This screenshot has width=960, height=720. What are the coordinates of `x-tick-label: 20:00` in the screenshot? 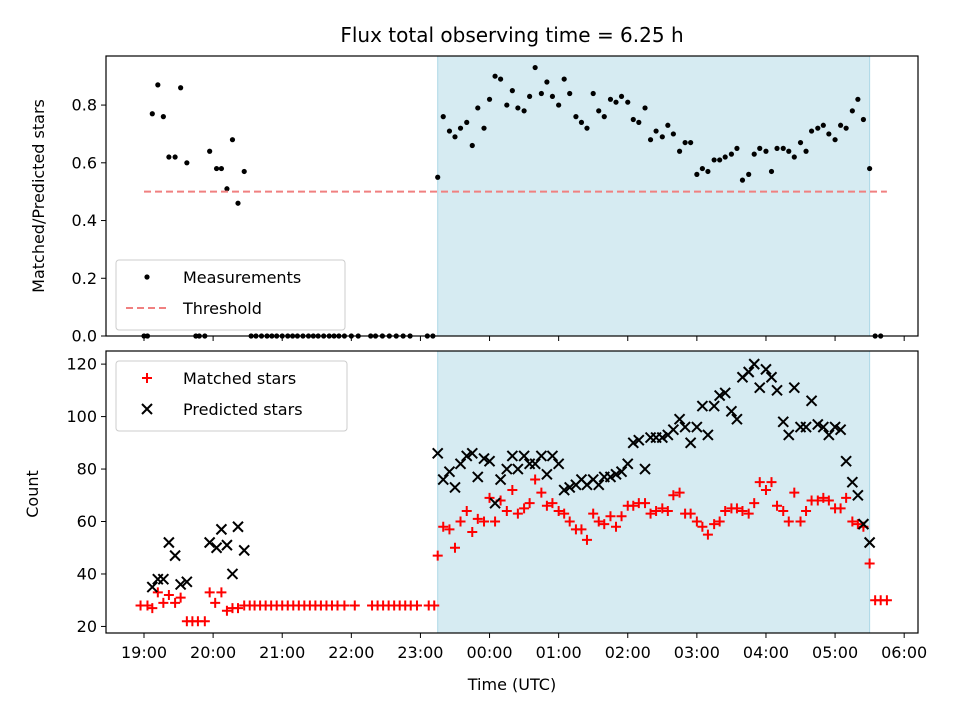 It's located at (213, 652).